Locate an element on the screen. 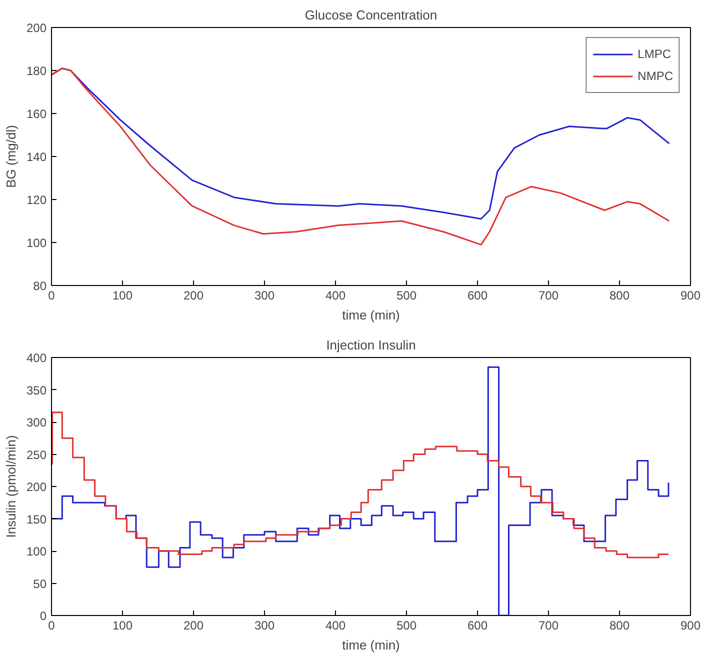  y-tick-label: 150 is located at coordinates (36, 519).